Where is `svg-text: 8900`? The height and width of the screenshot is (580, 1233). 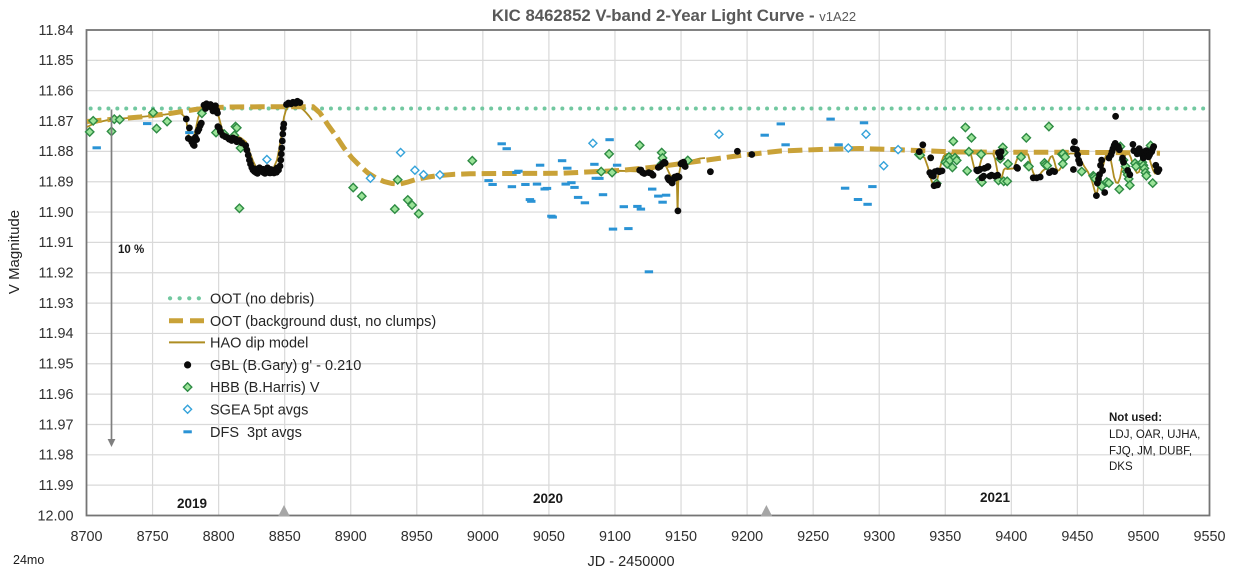 svg-text: 8900 is located at coordinates (351, 537).